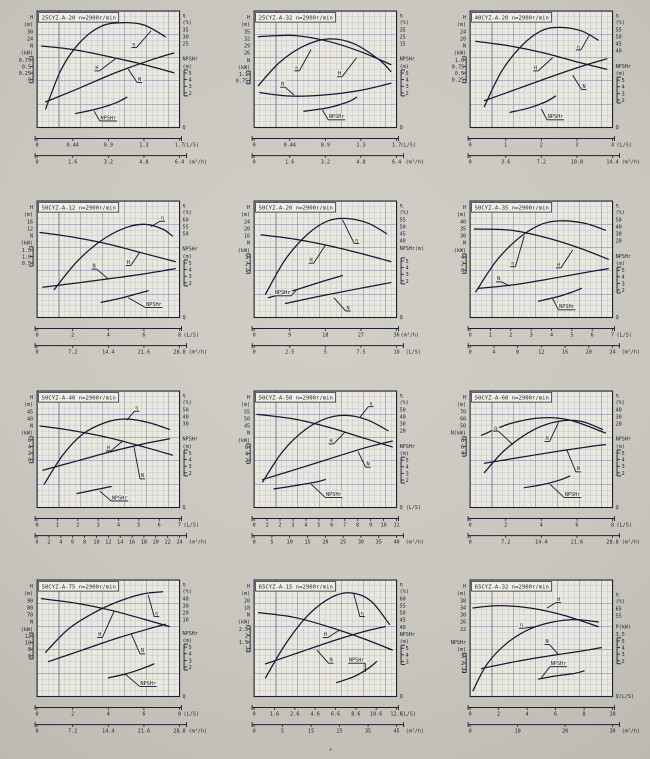 This screenshot has height=759, width=650. Describe the element at coordinates (57, 525) in the screenshot. I see `x-tick-label: 1` at that location.